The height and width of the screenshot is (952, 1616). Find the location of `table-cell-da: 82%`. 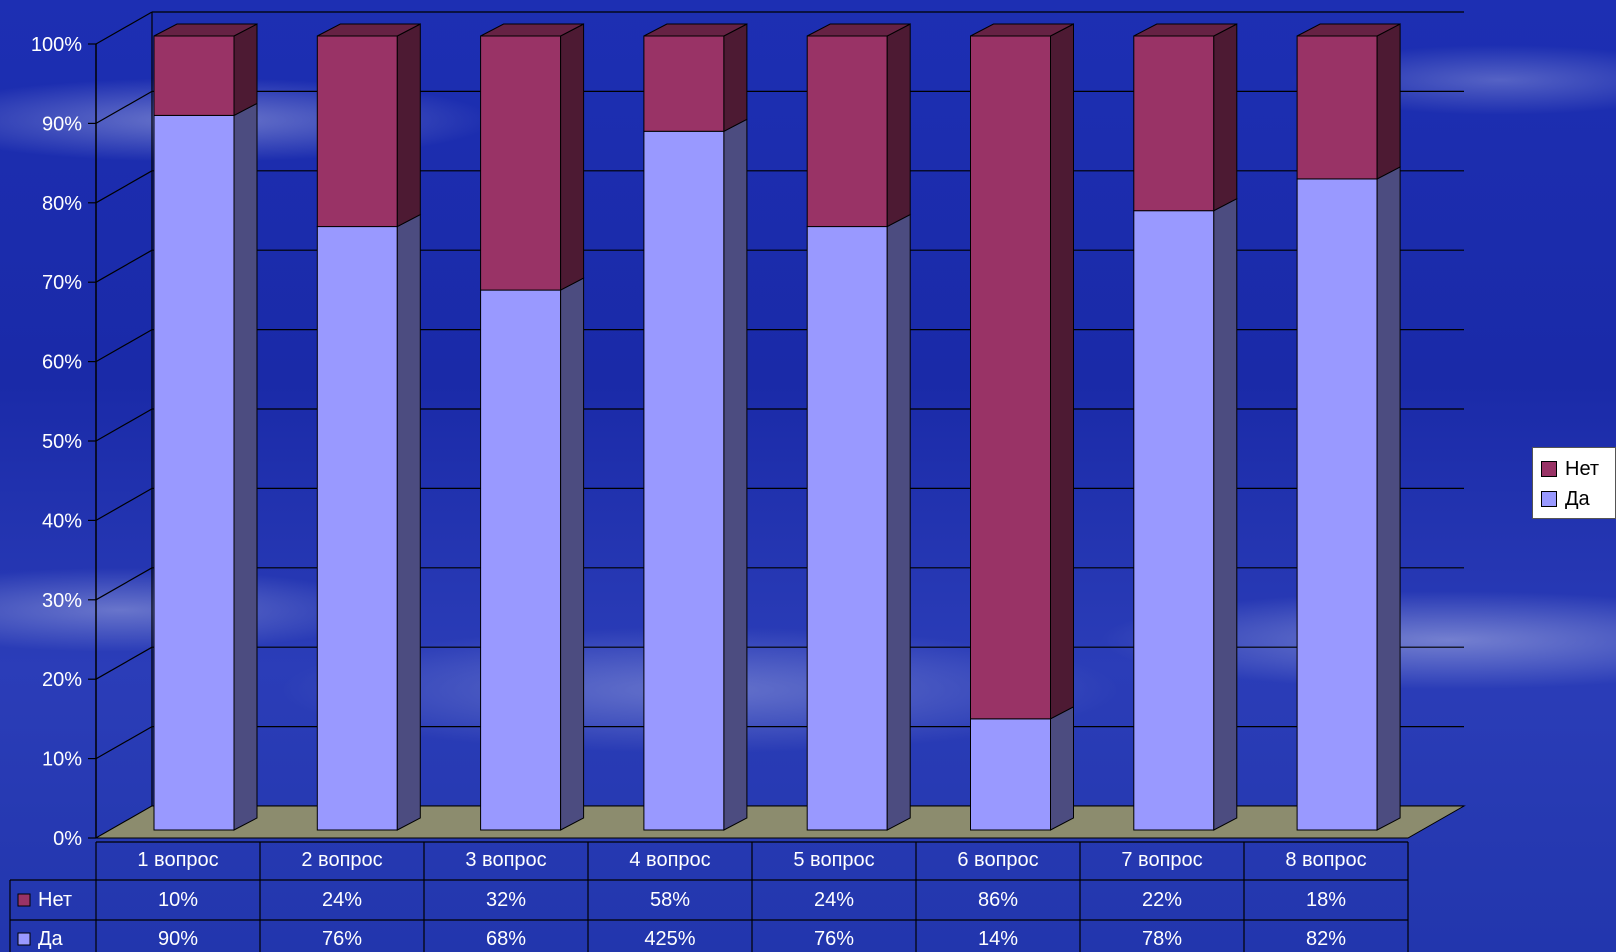

table-cell-da: 82% is located at coordinates (1326, 939).